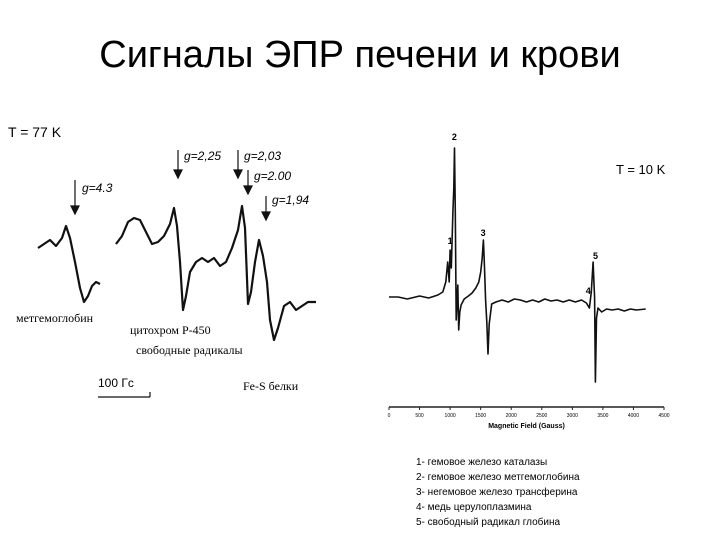 The image size is (720, 540). I want to click on x-tick-label: 2500, so click(541, 416).